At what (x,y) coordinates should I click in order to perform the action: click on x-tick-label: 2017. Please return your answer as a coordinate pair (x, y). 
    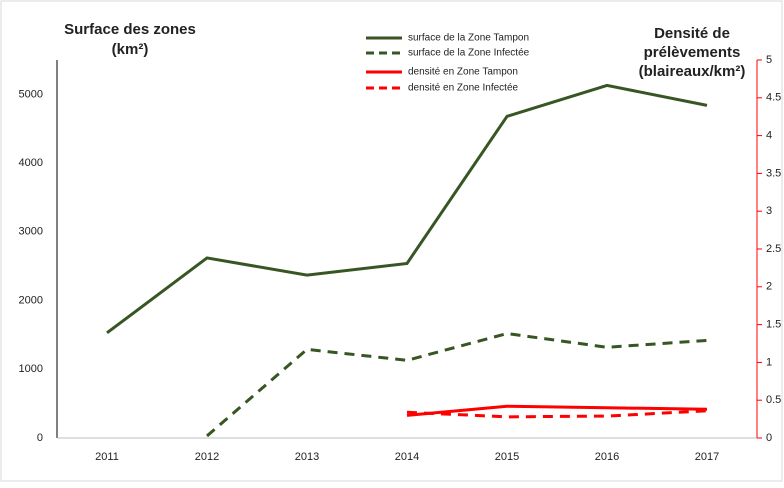
    Looking at the image, I should click on (707, 457).